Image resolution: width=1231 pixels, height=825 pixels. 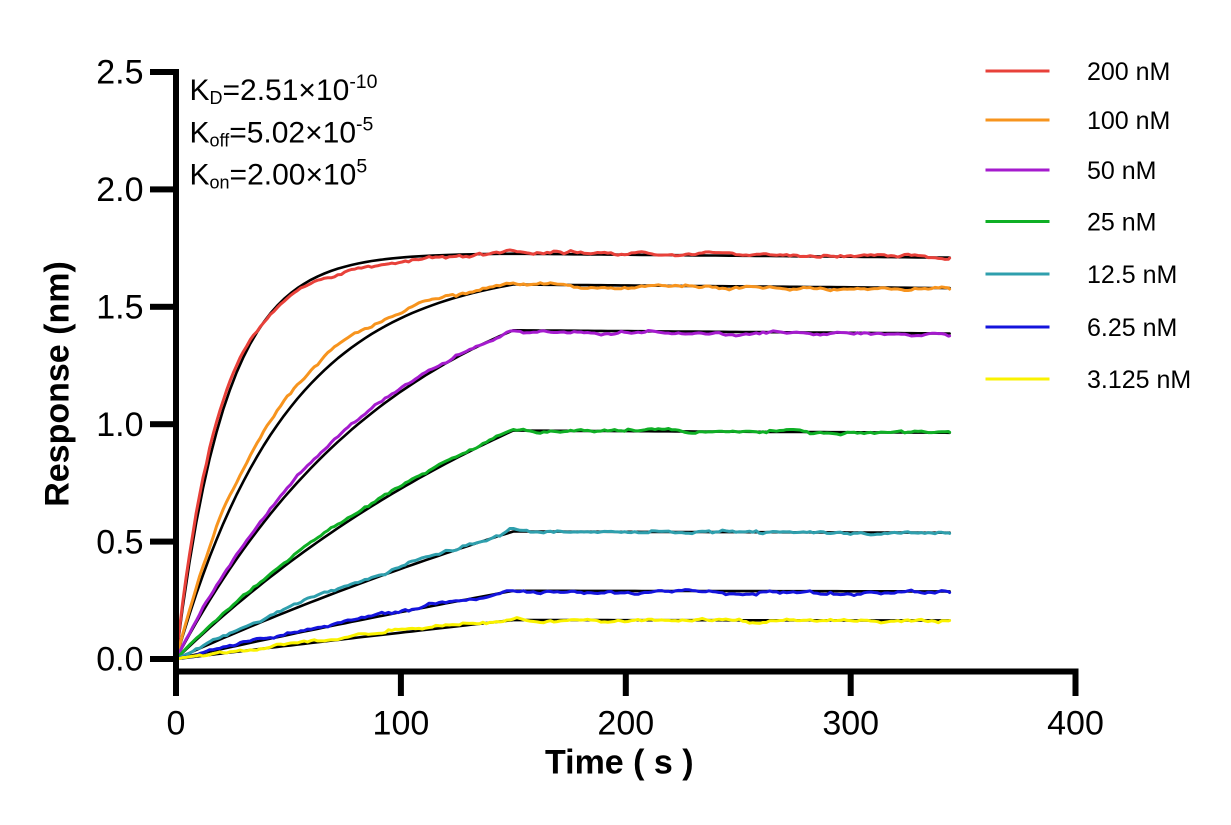 I want to click on svg-text: 50 nM, so click(x=1121, y=171).